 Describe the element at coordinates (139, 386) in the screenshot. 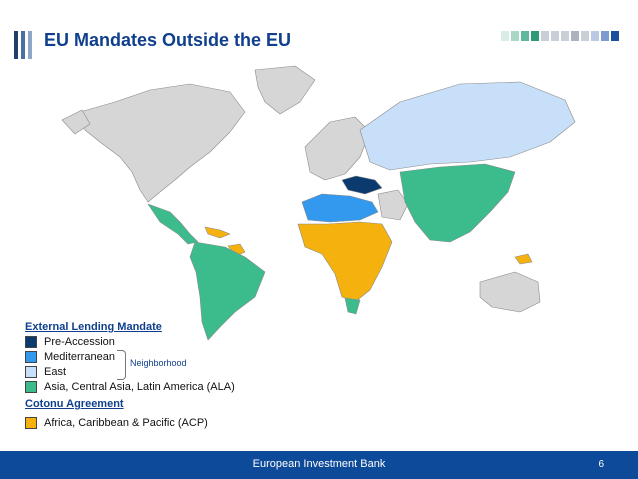

I see `legend-label: Asia, Central Asia, Latin America (ALA)` at that location.